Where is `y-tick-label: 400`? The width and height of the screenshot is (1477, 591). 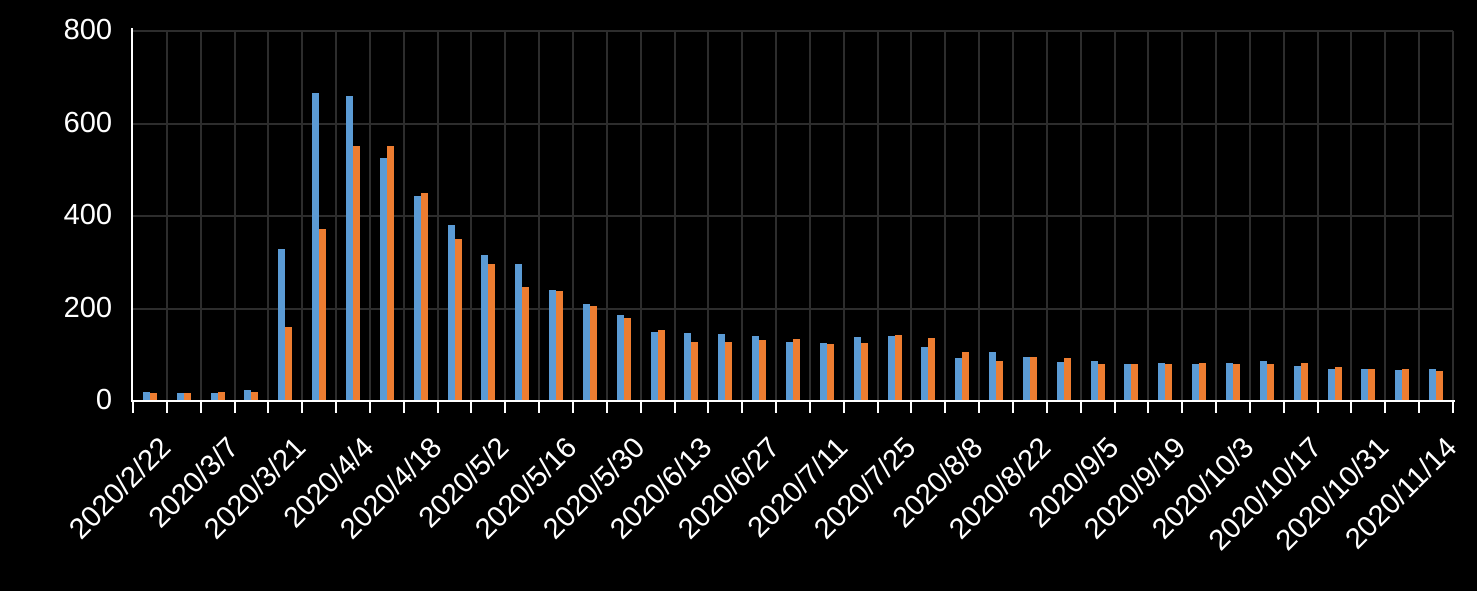 y-tick-label: 400 is located at coordinates (87, 215).